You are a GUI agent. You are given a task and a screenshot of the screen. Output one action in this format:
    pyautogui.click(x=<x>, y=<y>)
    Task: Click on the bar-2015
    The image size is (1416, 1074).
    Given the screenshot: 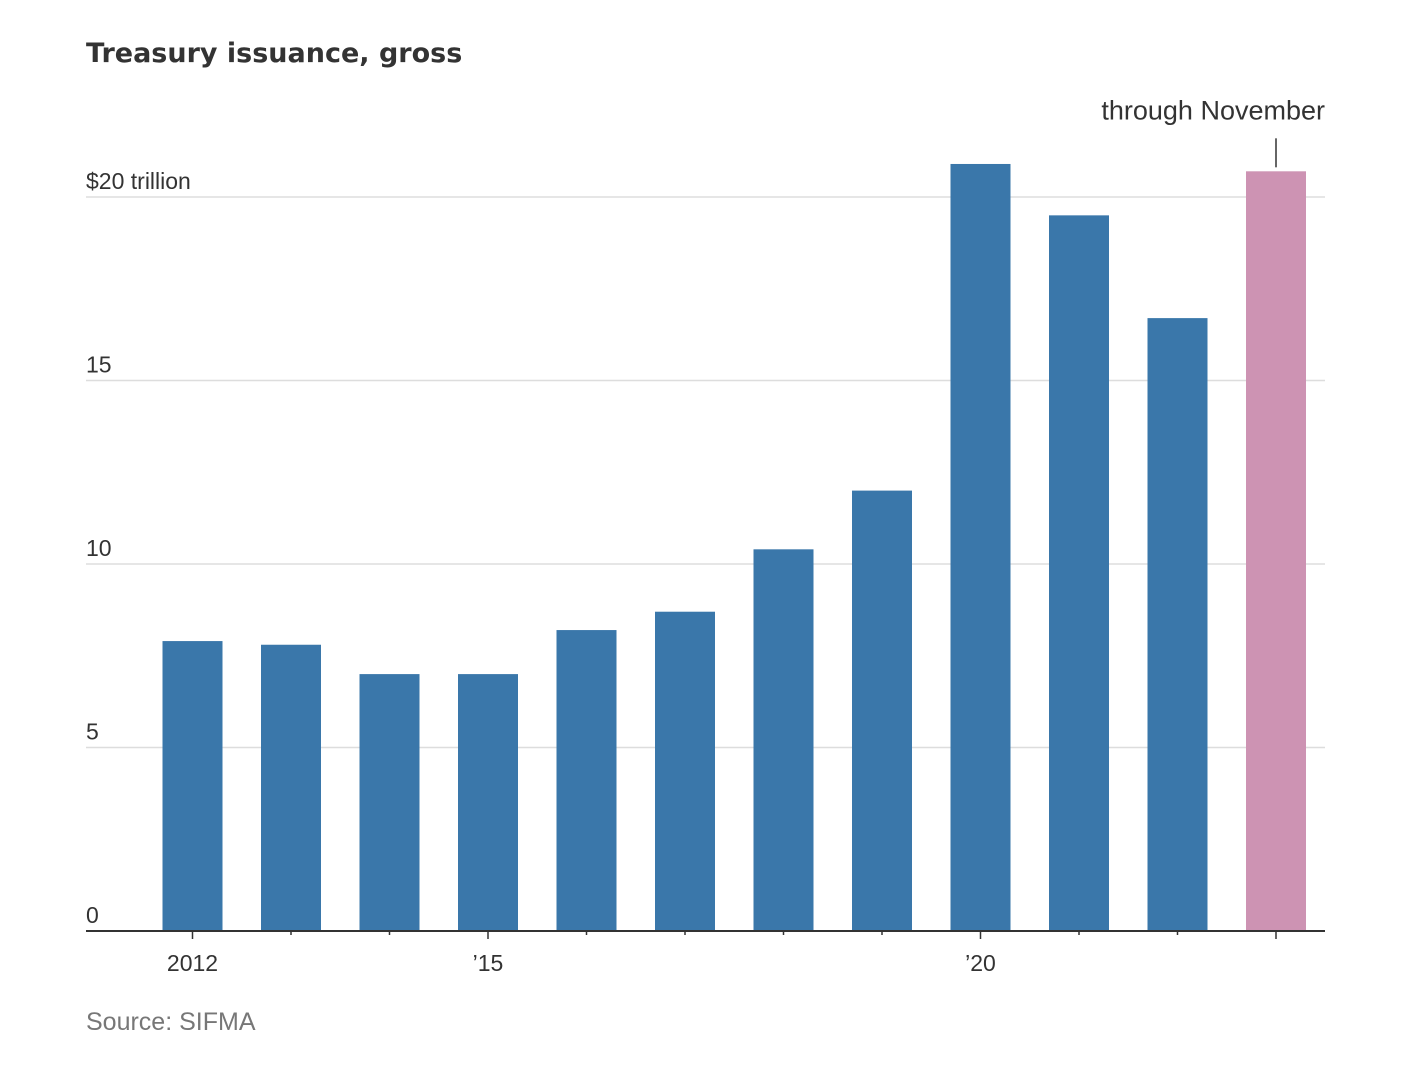 What is the action you would take?
    pyautogui.click(x=488, y=802)
    